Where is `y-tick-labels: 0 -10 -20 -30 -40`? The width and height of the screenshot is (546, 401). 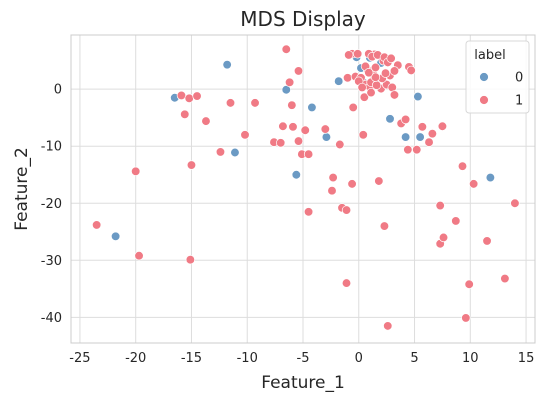
y-tick-labels: 0 -10 -20 -30 -40 is located at coordinates (51, 204).